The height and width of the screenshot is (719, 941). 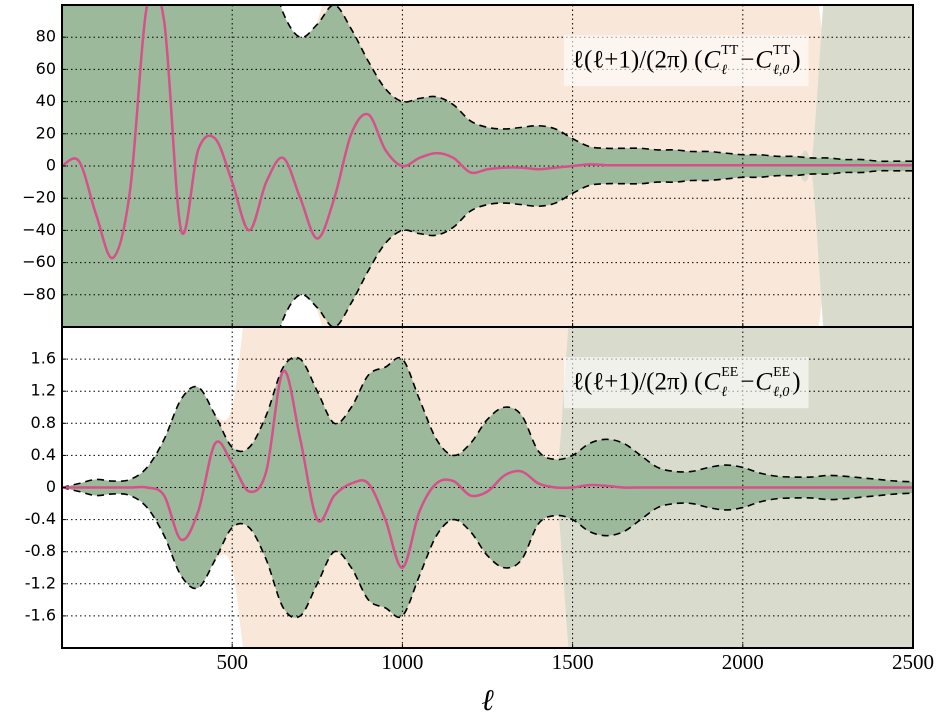 I want to click on x-tick-label: 2000, so click(x=743, y=662).